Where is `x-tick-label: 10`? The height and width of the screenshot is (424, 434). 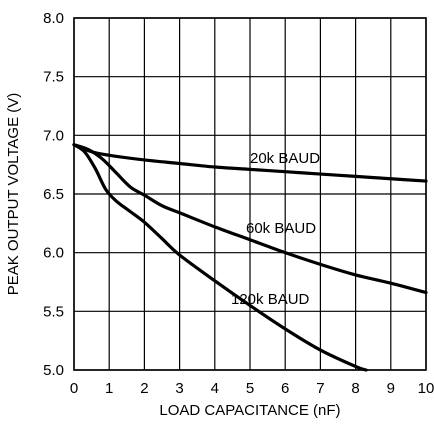
x-tick-label: 10 is located at coordinates (426, 388).